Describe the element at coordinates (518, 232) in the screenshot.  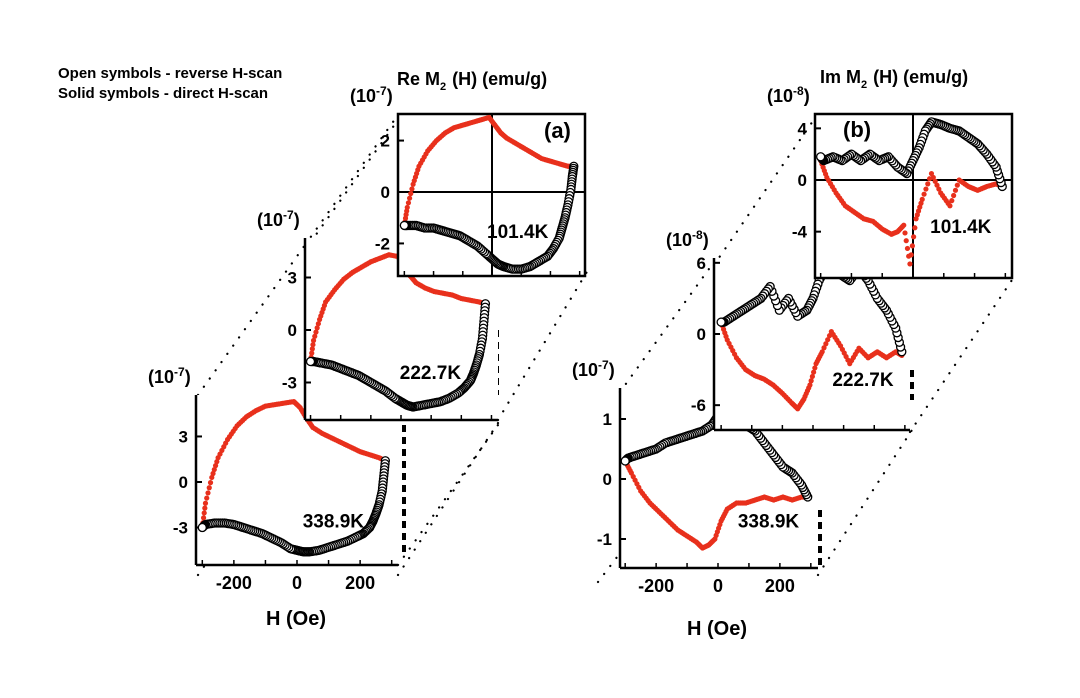
I see `temperature-label: 101.4K` at that location.